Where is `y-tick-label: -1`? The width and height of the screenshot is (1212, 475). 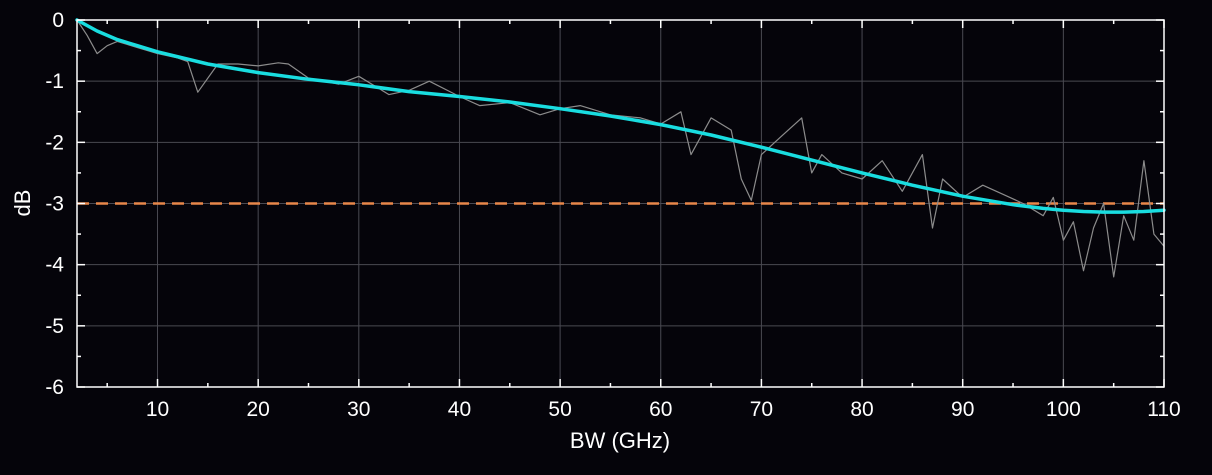 y-tick-label: -1 is located at coordinates (54, 81).